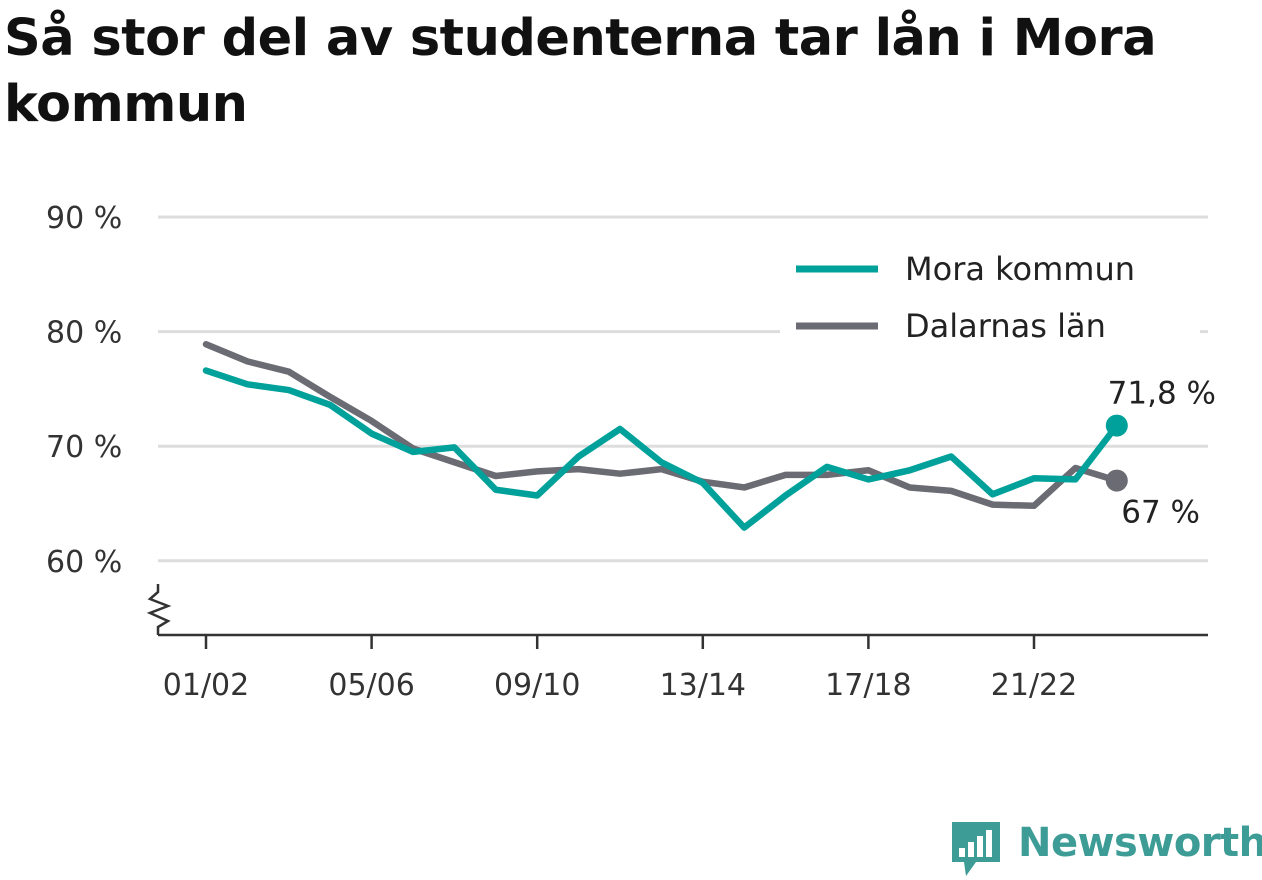  What do you see at coordinates (159, 609) in the screenshot?
I see `axis-break-icon` at bounding box center [159, 609].